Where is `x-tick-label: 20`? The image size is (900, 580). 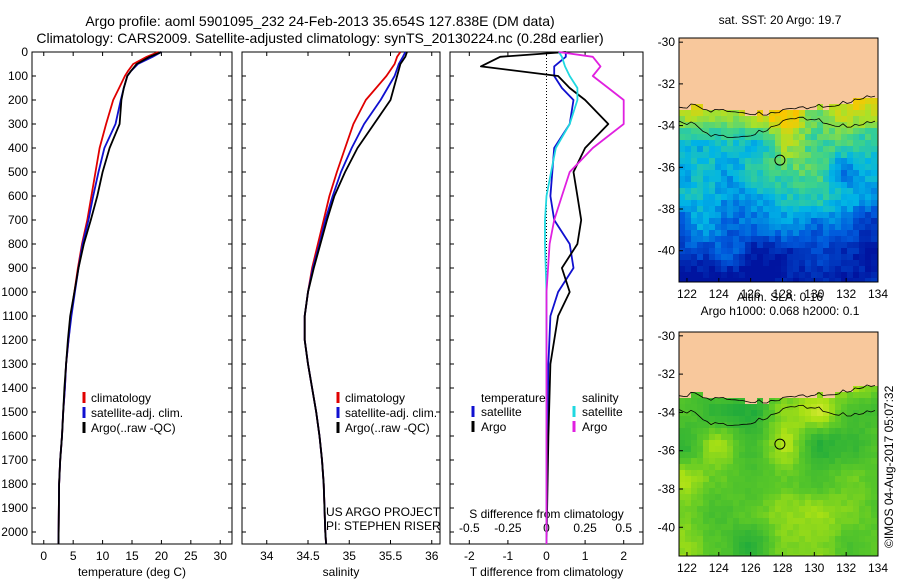
x-tick-label: 20 is located at coordinates (162, 556).